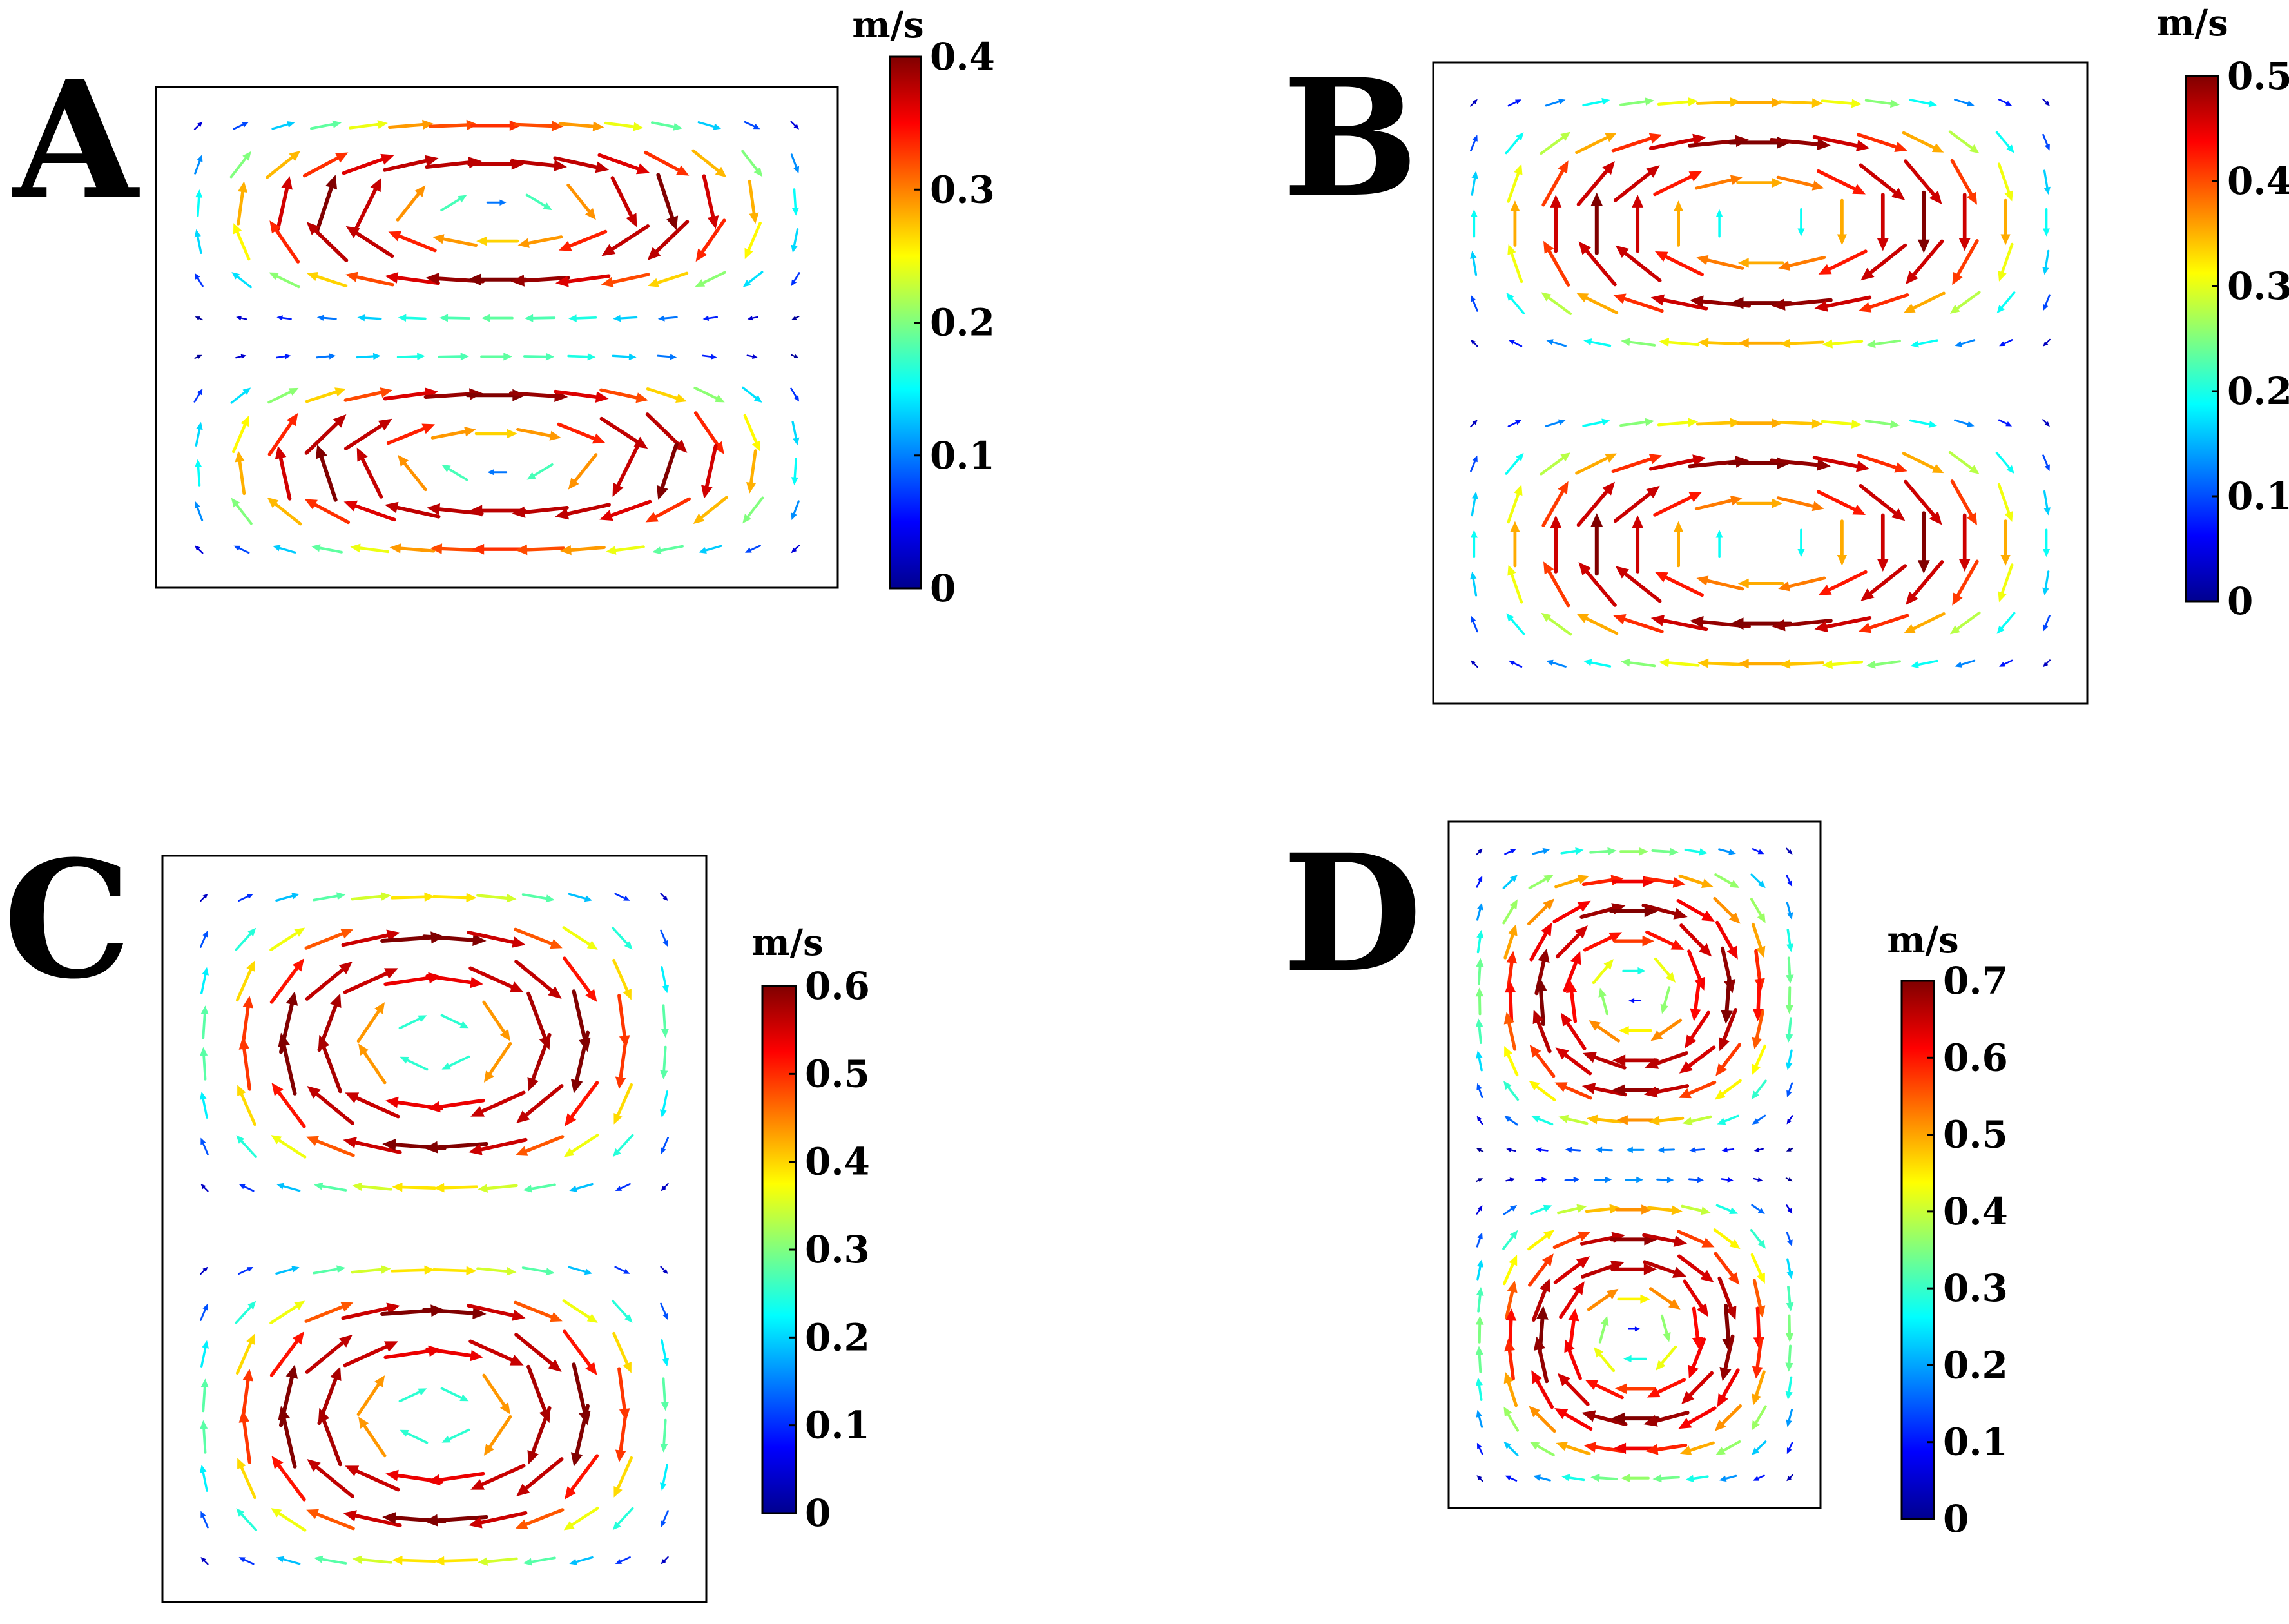 The image size is (2289, 1624). What do you see at coordinates (811, 1228) in the screenshot?
I see `panel-c-colorbar: m/s 0 0.1 0.2 0.3 0.4 0.5 0.6` at bounding box center [811, 1228].